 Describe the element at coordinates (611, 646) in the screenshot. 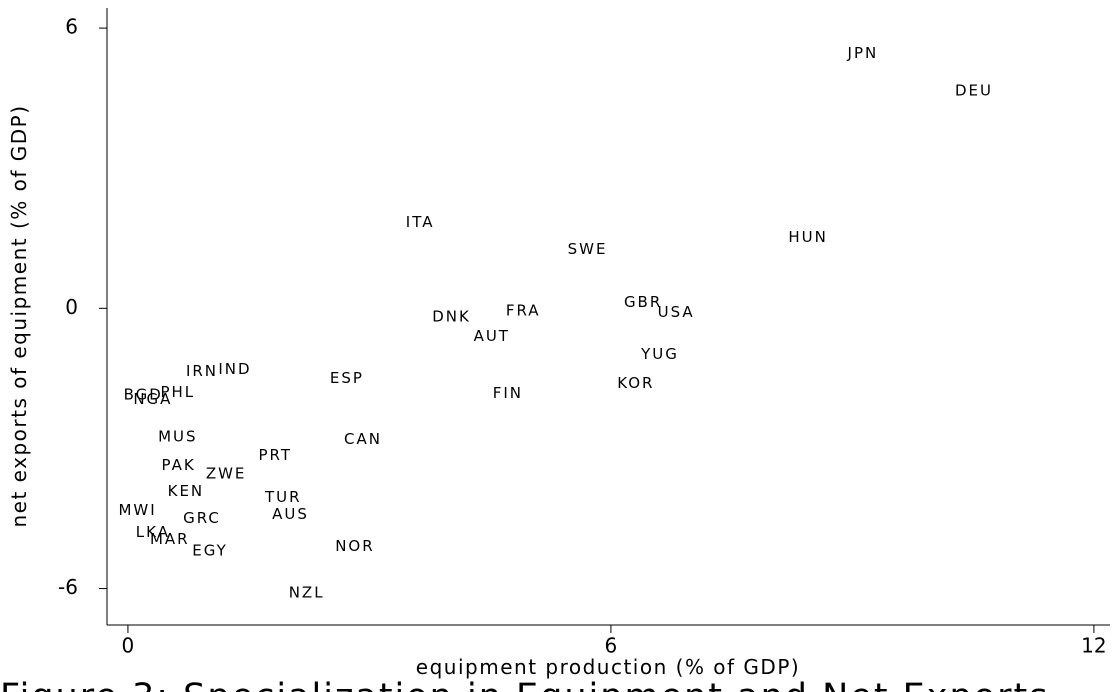

I see `x-tick-label: 6` at that location.